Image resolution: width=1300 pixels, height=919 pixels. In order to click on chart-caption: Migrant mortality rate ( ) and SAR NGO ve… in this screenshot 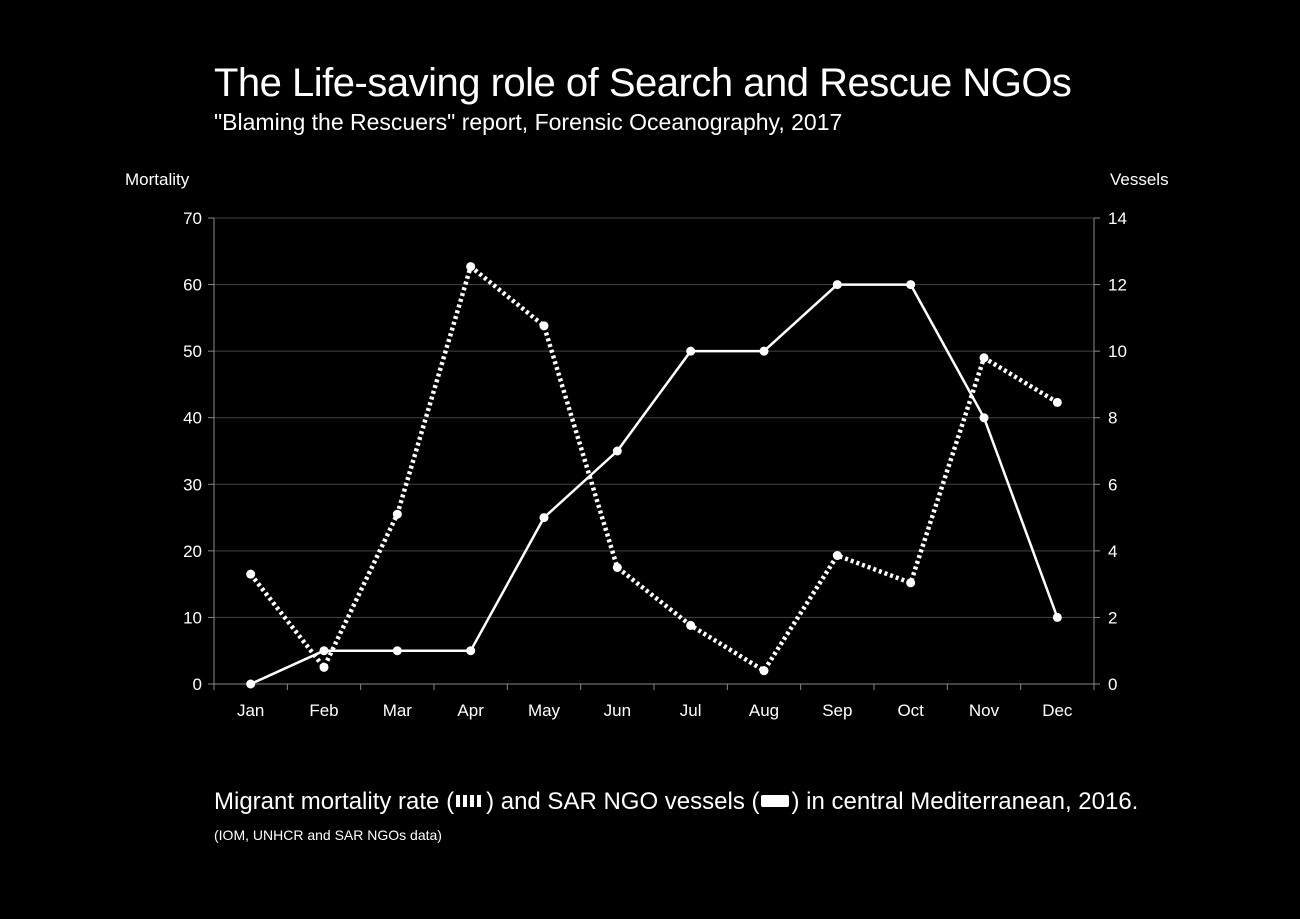, I will do `click(676, 802)`.